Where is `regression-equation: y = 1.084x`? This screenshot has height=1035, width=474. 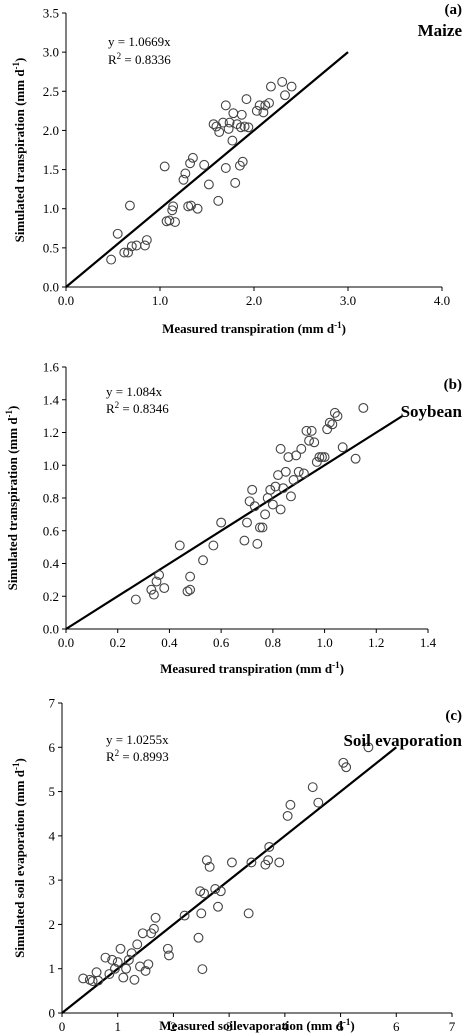
regression-equation: y = 1.084x is located at coordinates (134, 391).